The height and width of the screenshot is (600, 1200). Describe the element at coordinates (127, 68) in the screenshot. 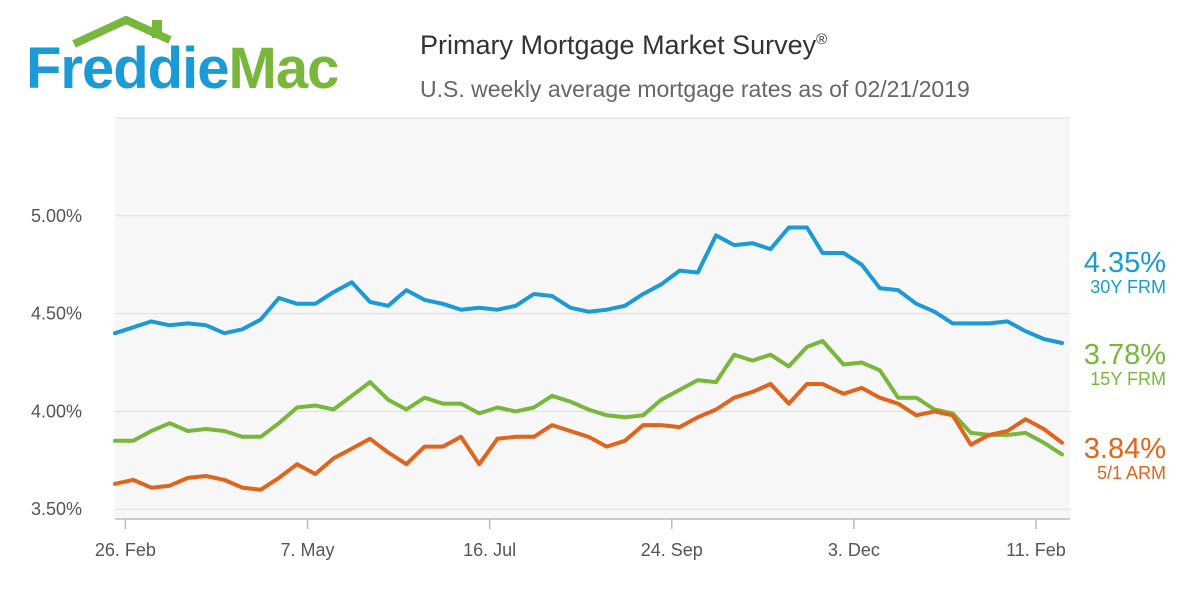

I see `logo-freddie: Freddie` at that location.